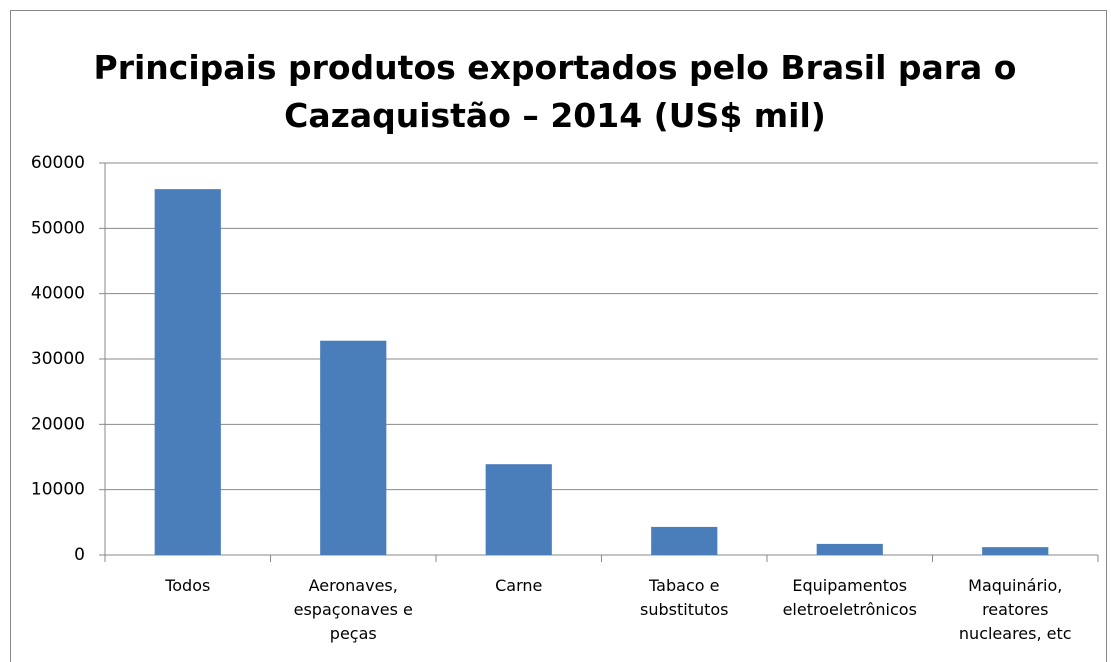  What do you see at coordinates (353, 609) in the screenshot?
I see `x-tick-label: Aeronaves, espaçonaves e peças` at bounding box center [353, 609].